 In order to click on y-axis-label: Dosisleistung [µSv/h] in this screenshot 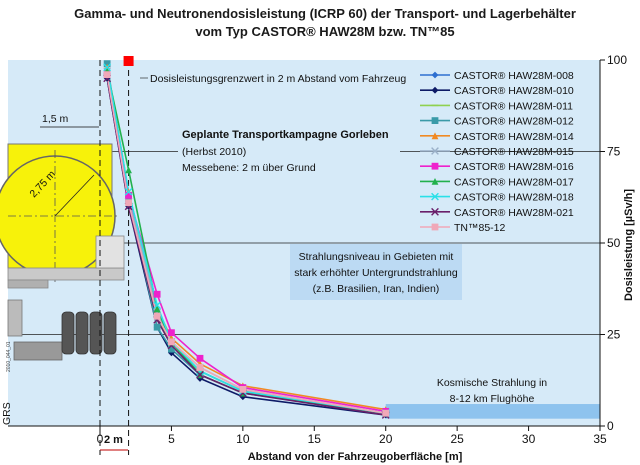, I will do `click(629, 245)`.